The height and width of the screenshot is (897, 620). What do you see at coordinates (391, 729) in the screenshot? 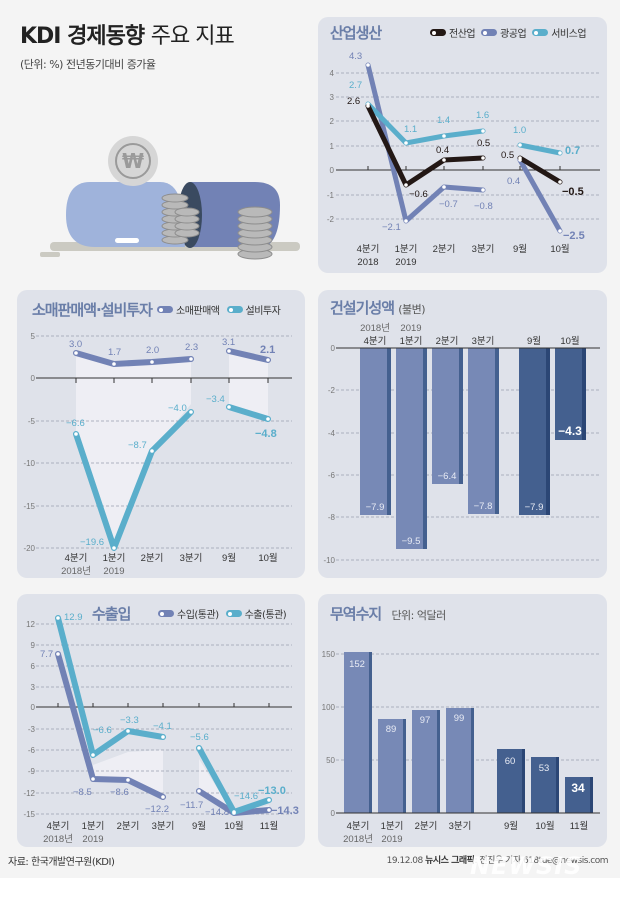
I see `svg-text: 89` at bounding box center [391, 729].